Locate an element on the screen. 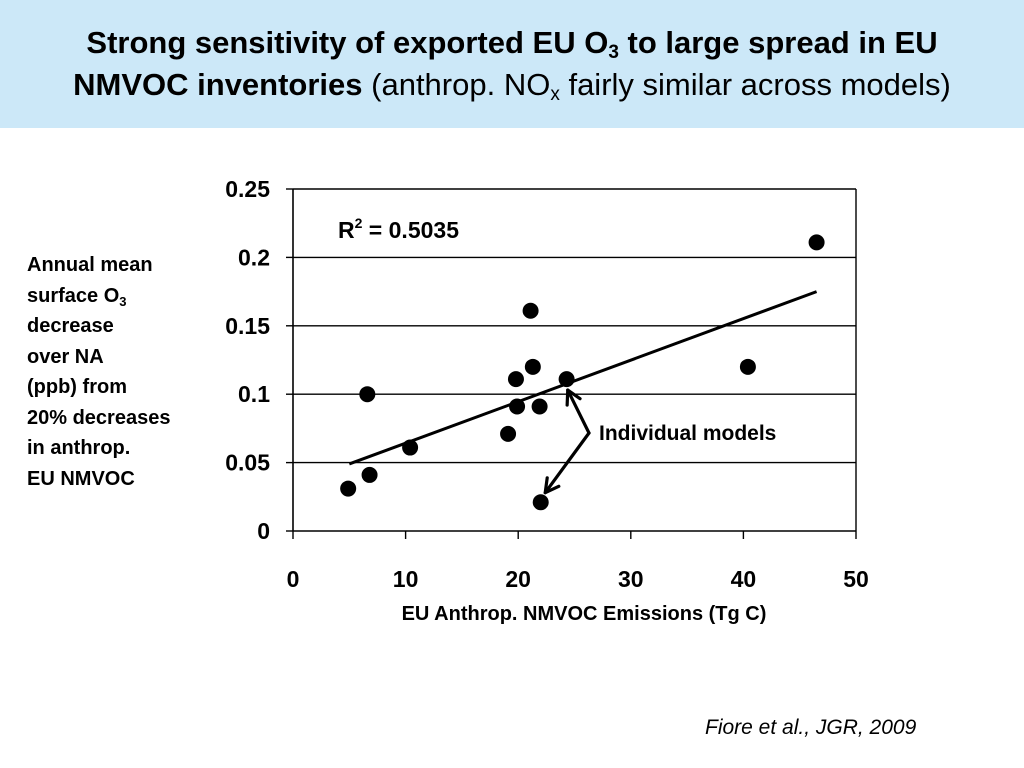  y-tick-label: 0.05 is located at coordinates (247, 463).